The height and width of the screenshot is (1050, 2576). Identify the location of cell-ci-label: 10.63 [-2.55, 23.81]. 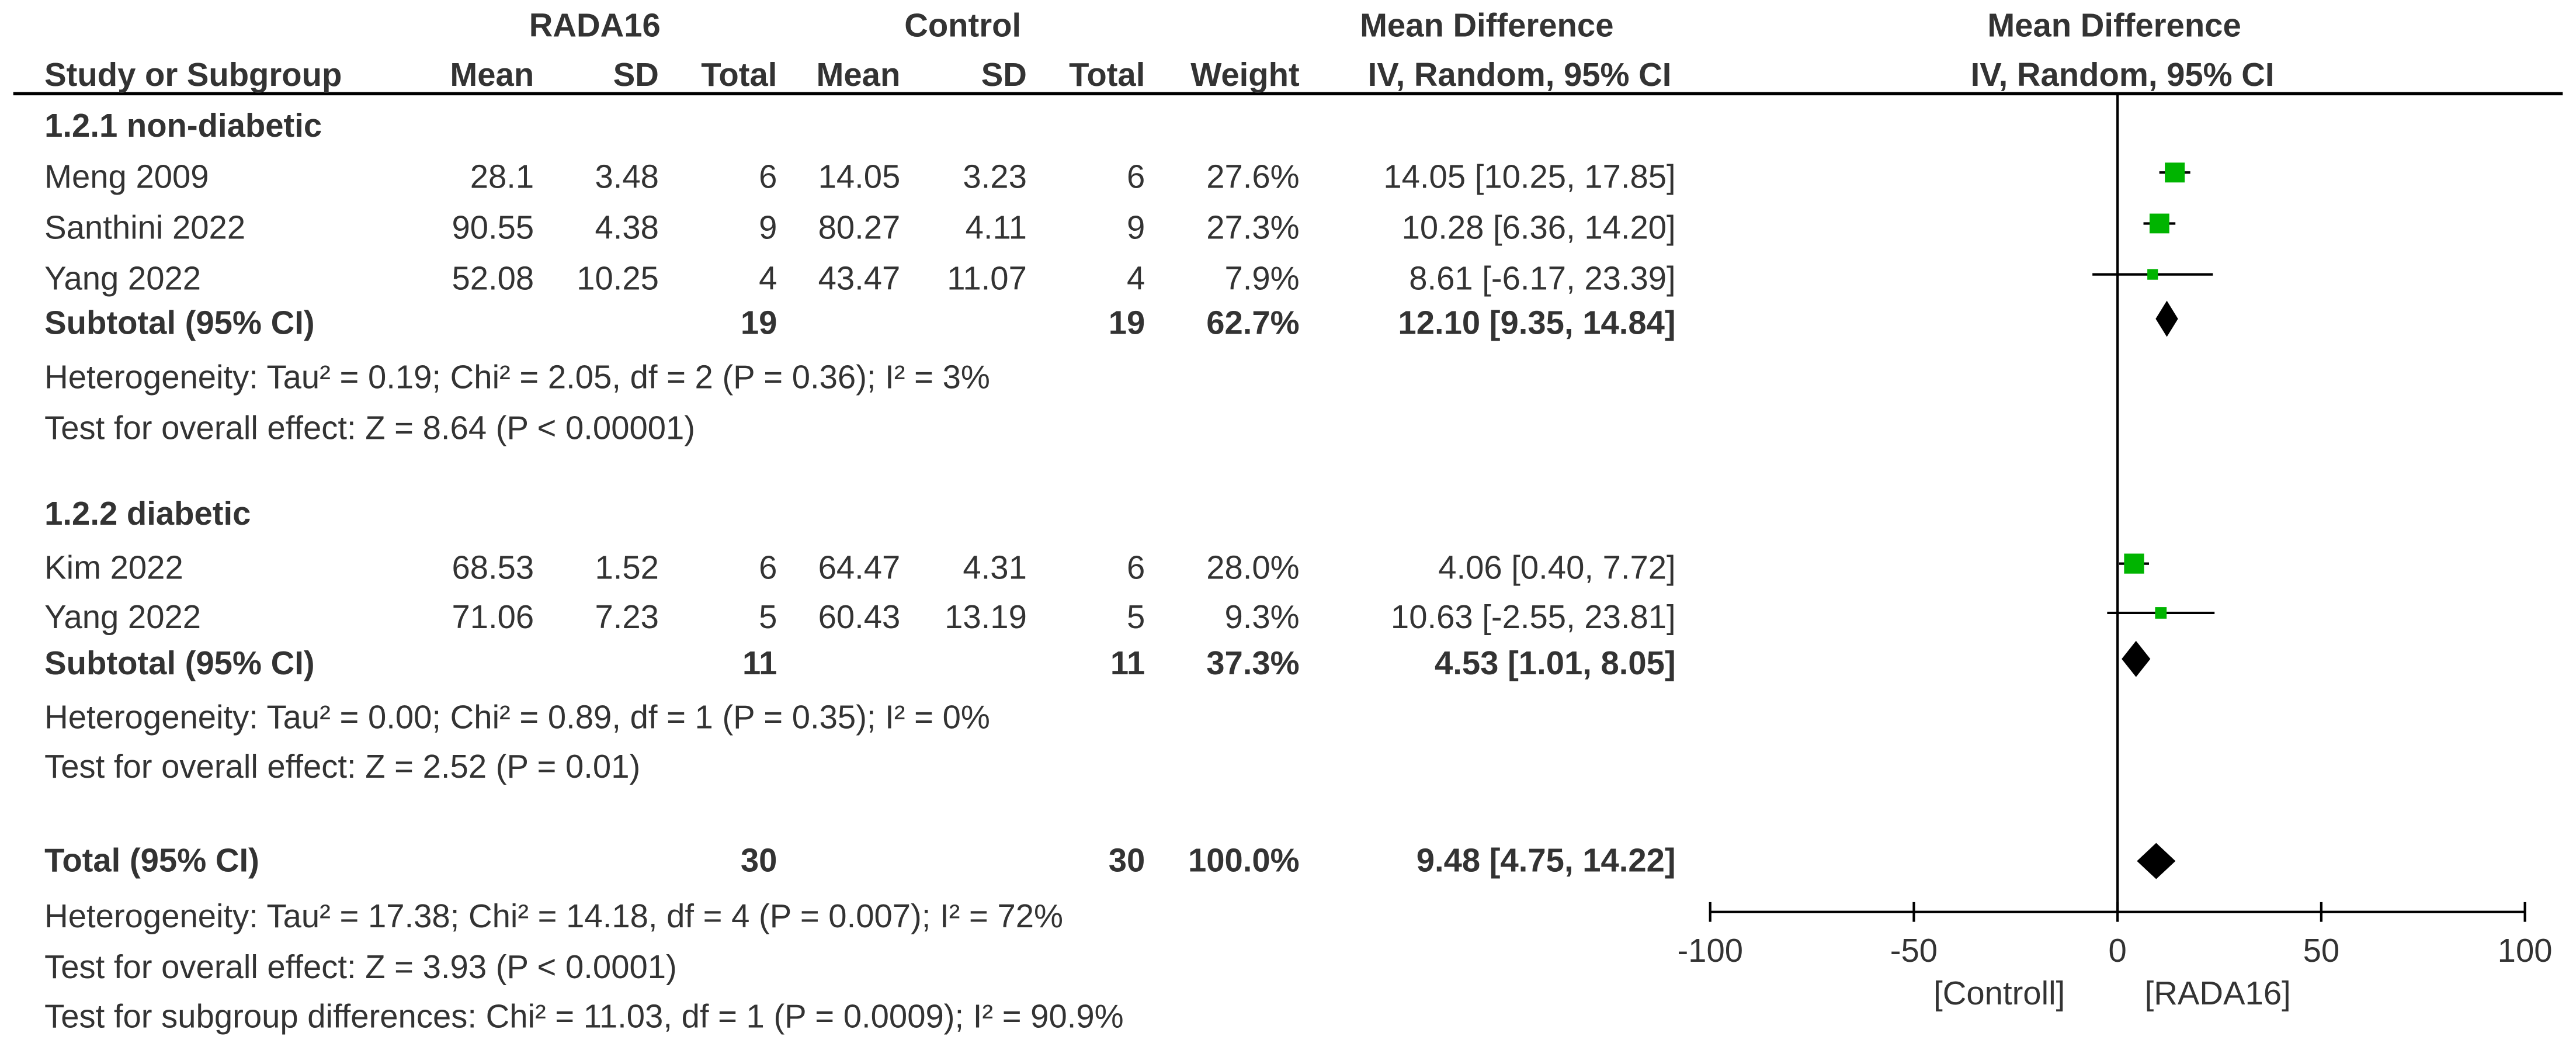
(1533, 617).